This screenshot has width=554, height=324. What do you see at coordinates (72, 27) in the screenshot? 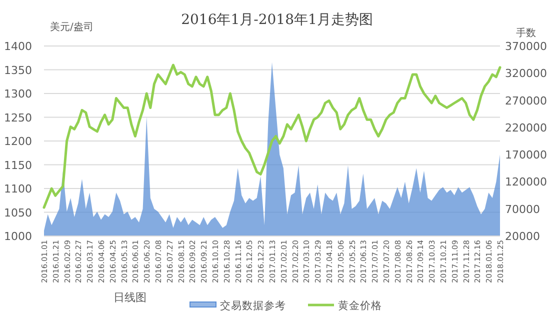
I see `y-axis-title: 美元/盎司` at bounding box center [72, 27].